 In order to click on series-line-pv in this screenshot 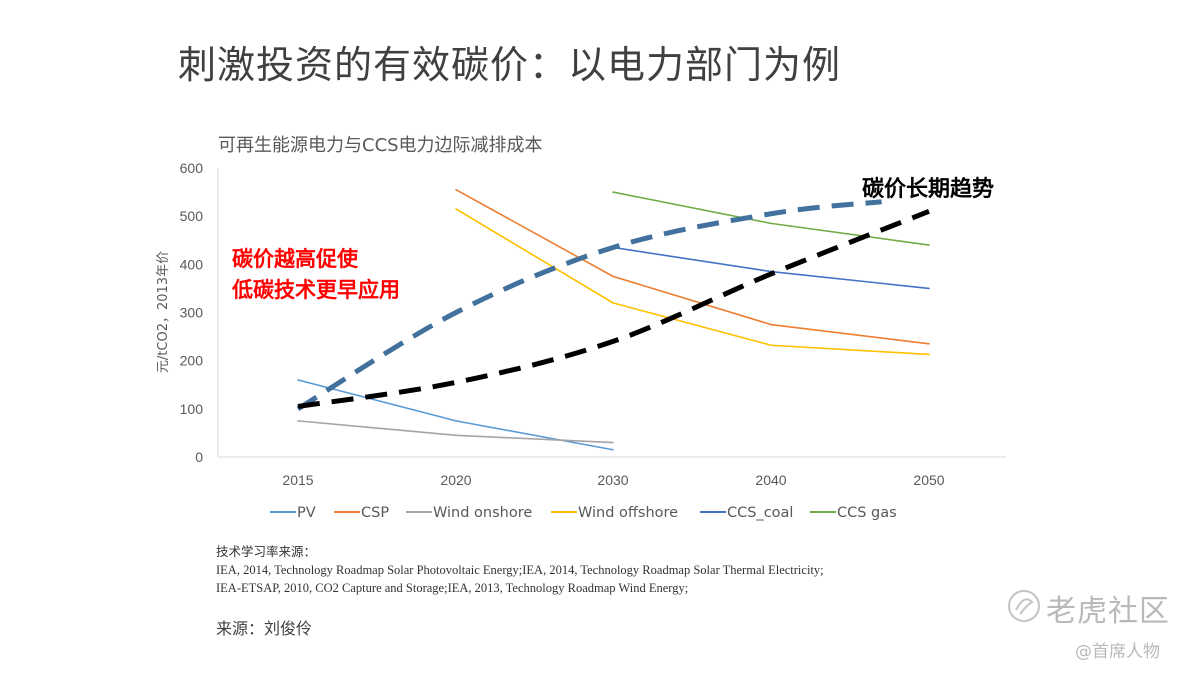, I will do `click(455, 415)`.